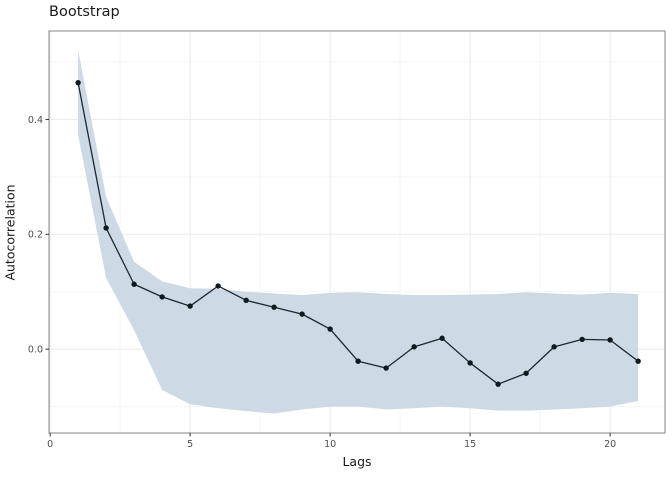 Image resolution: width=672 pixels, height=480 pixels. I want to click on x-tick-label: 10, so click(330, 444).